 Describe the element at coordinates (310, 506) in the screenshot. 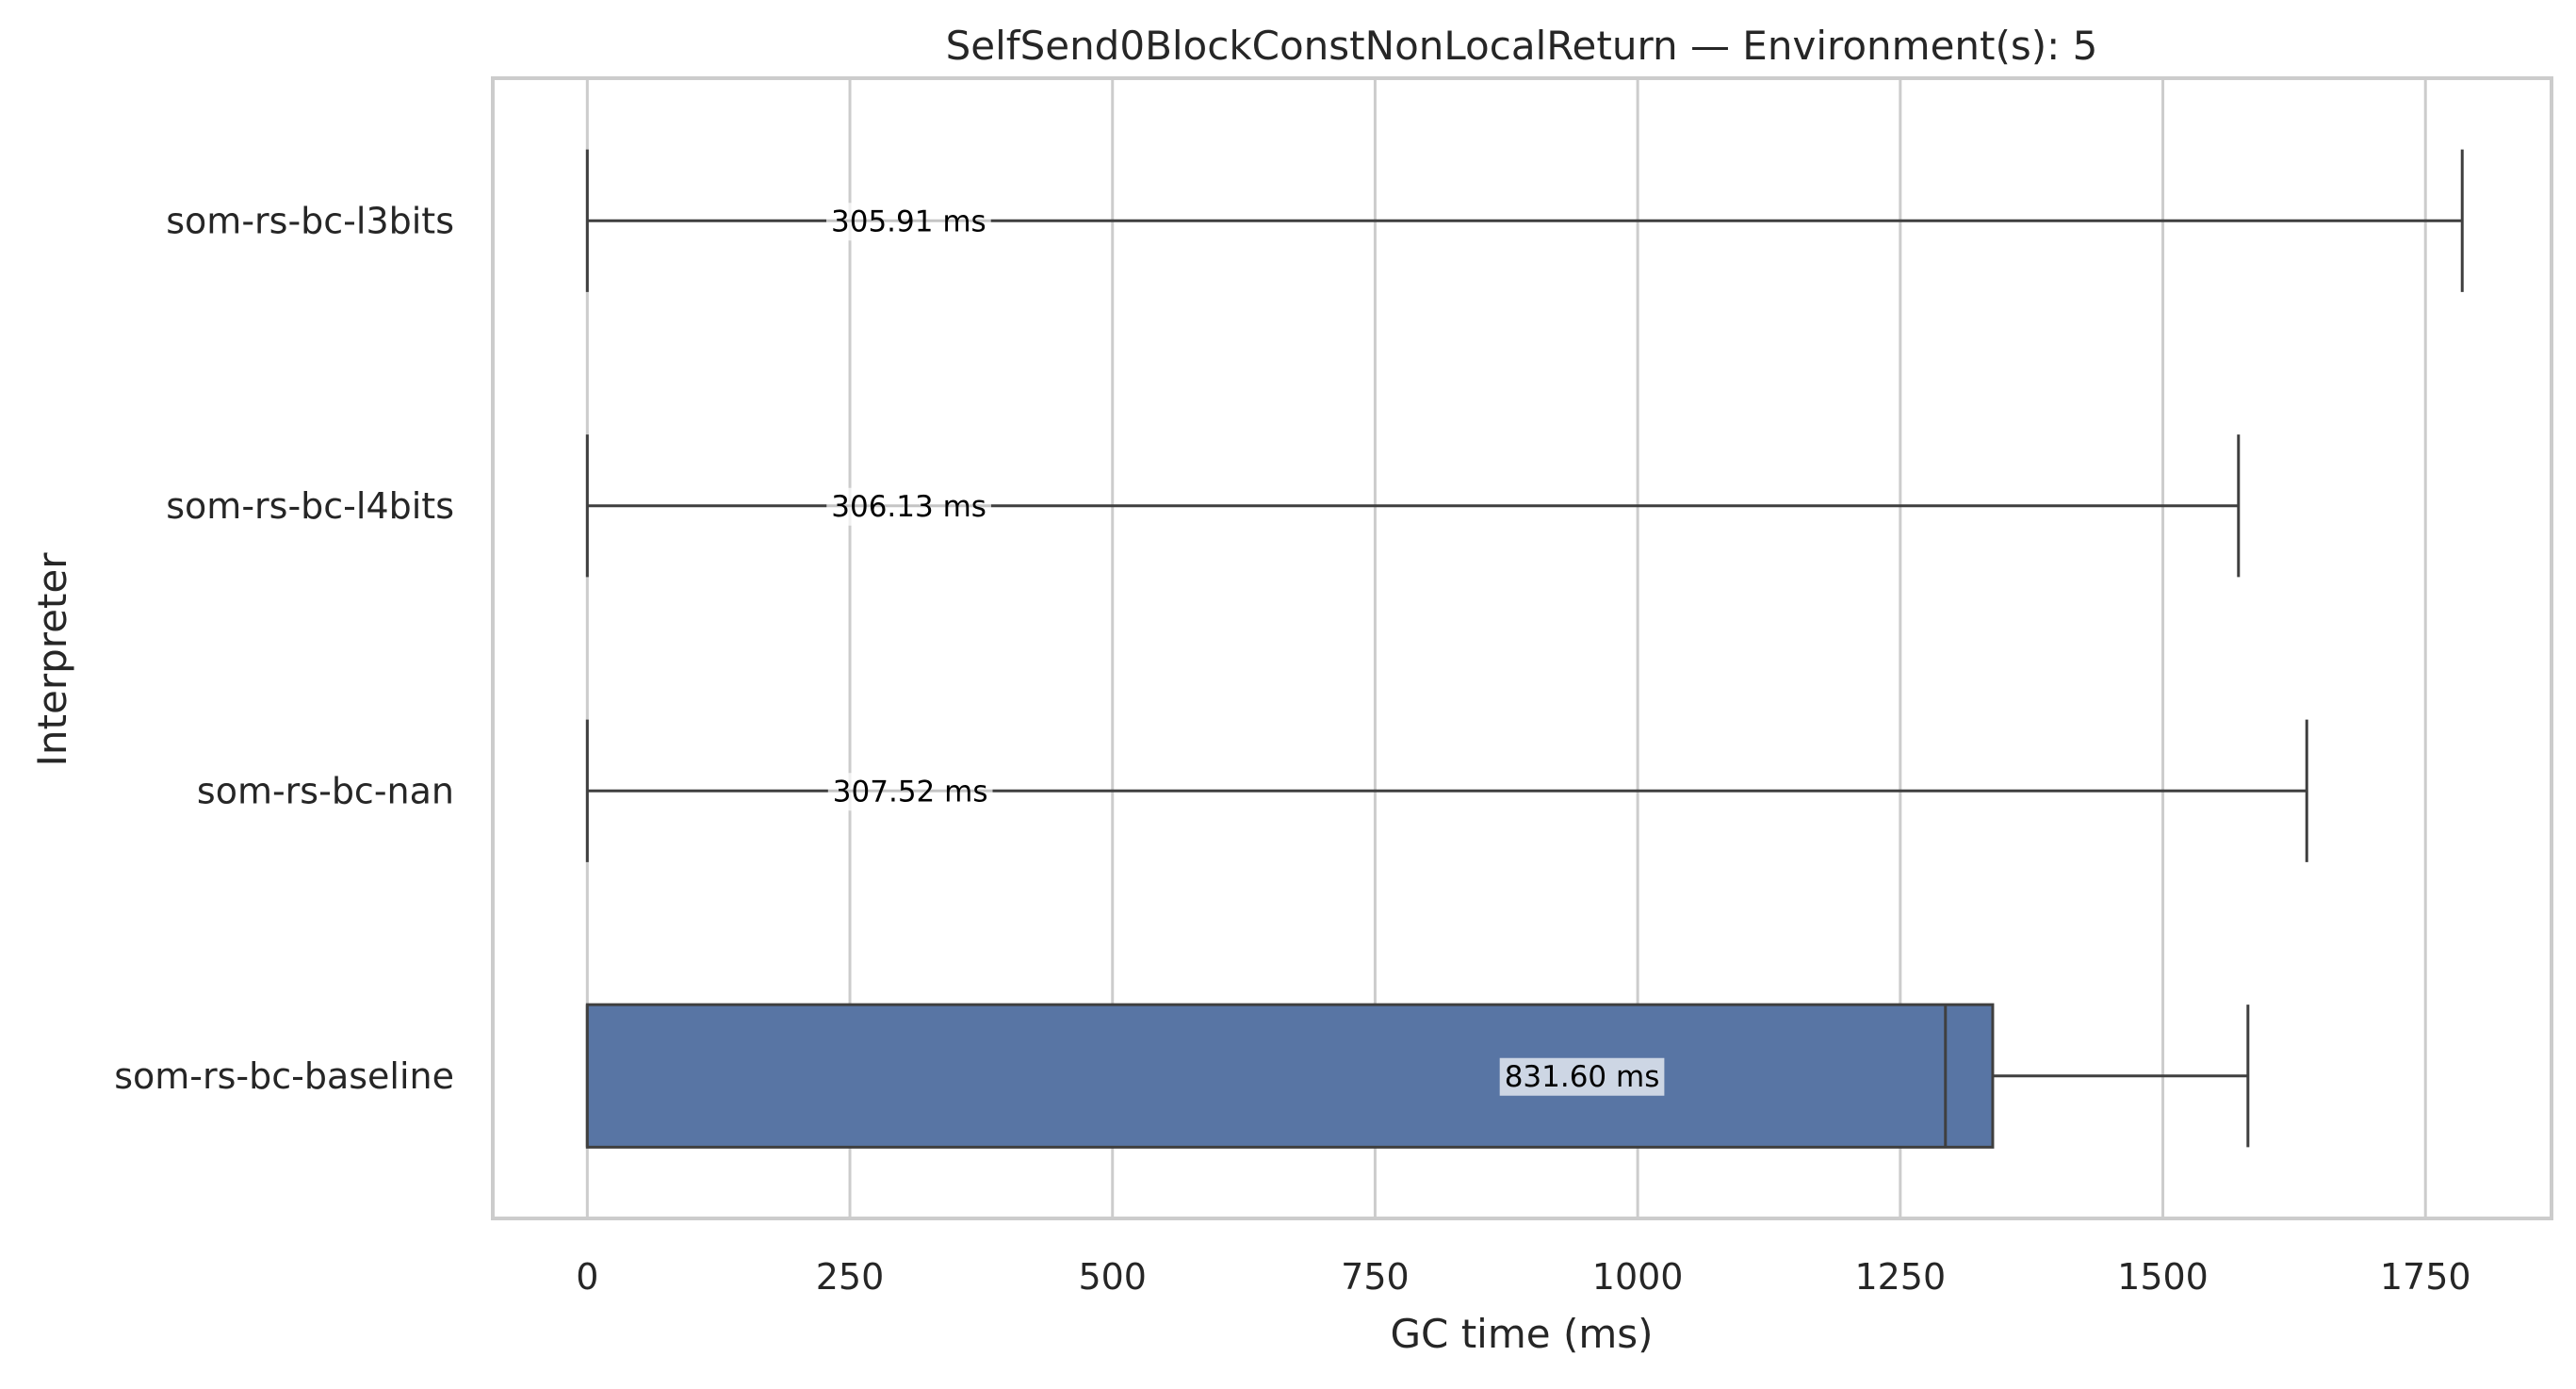

I see `y-tick-label: som-rs-bc-l4bits` at that location.